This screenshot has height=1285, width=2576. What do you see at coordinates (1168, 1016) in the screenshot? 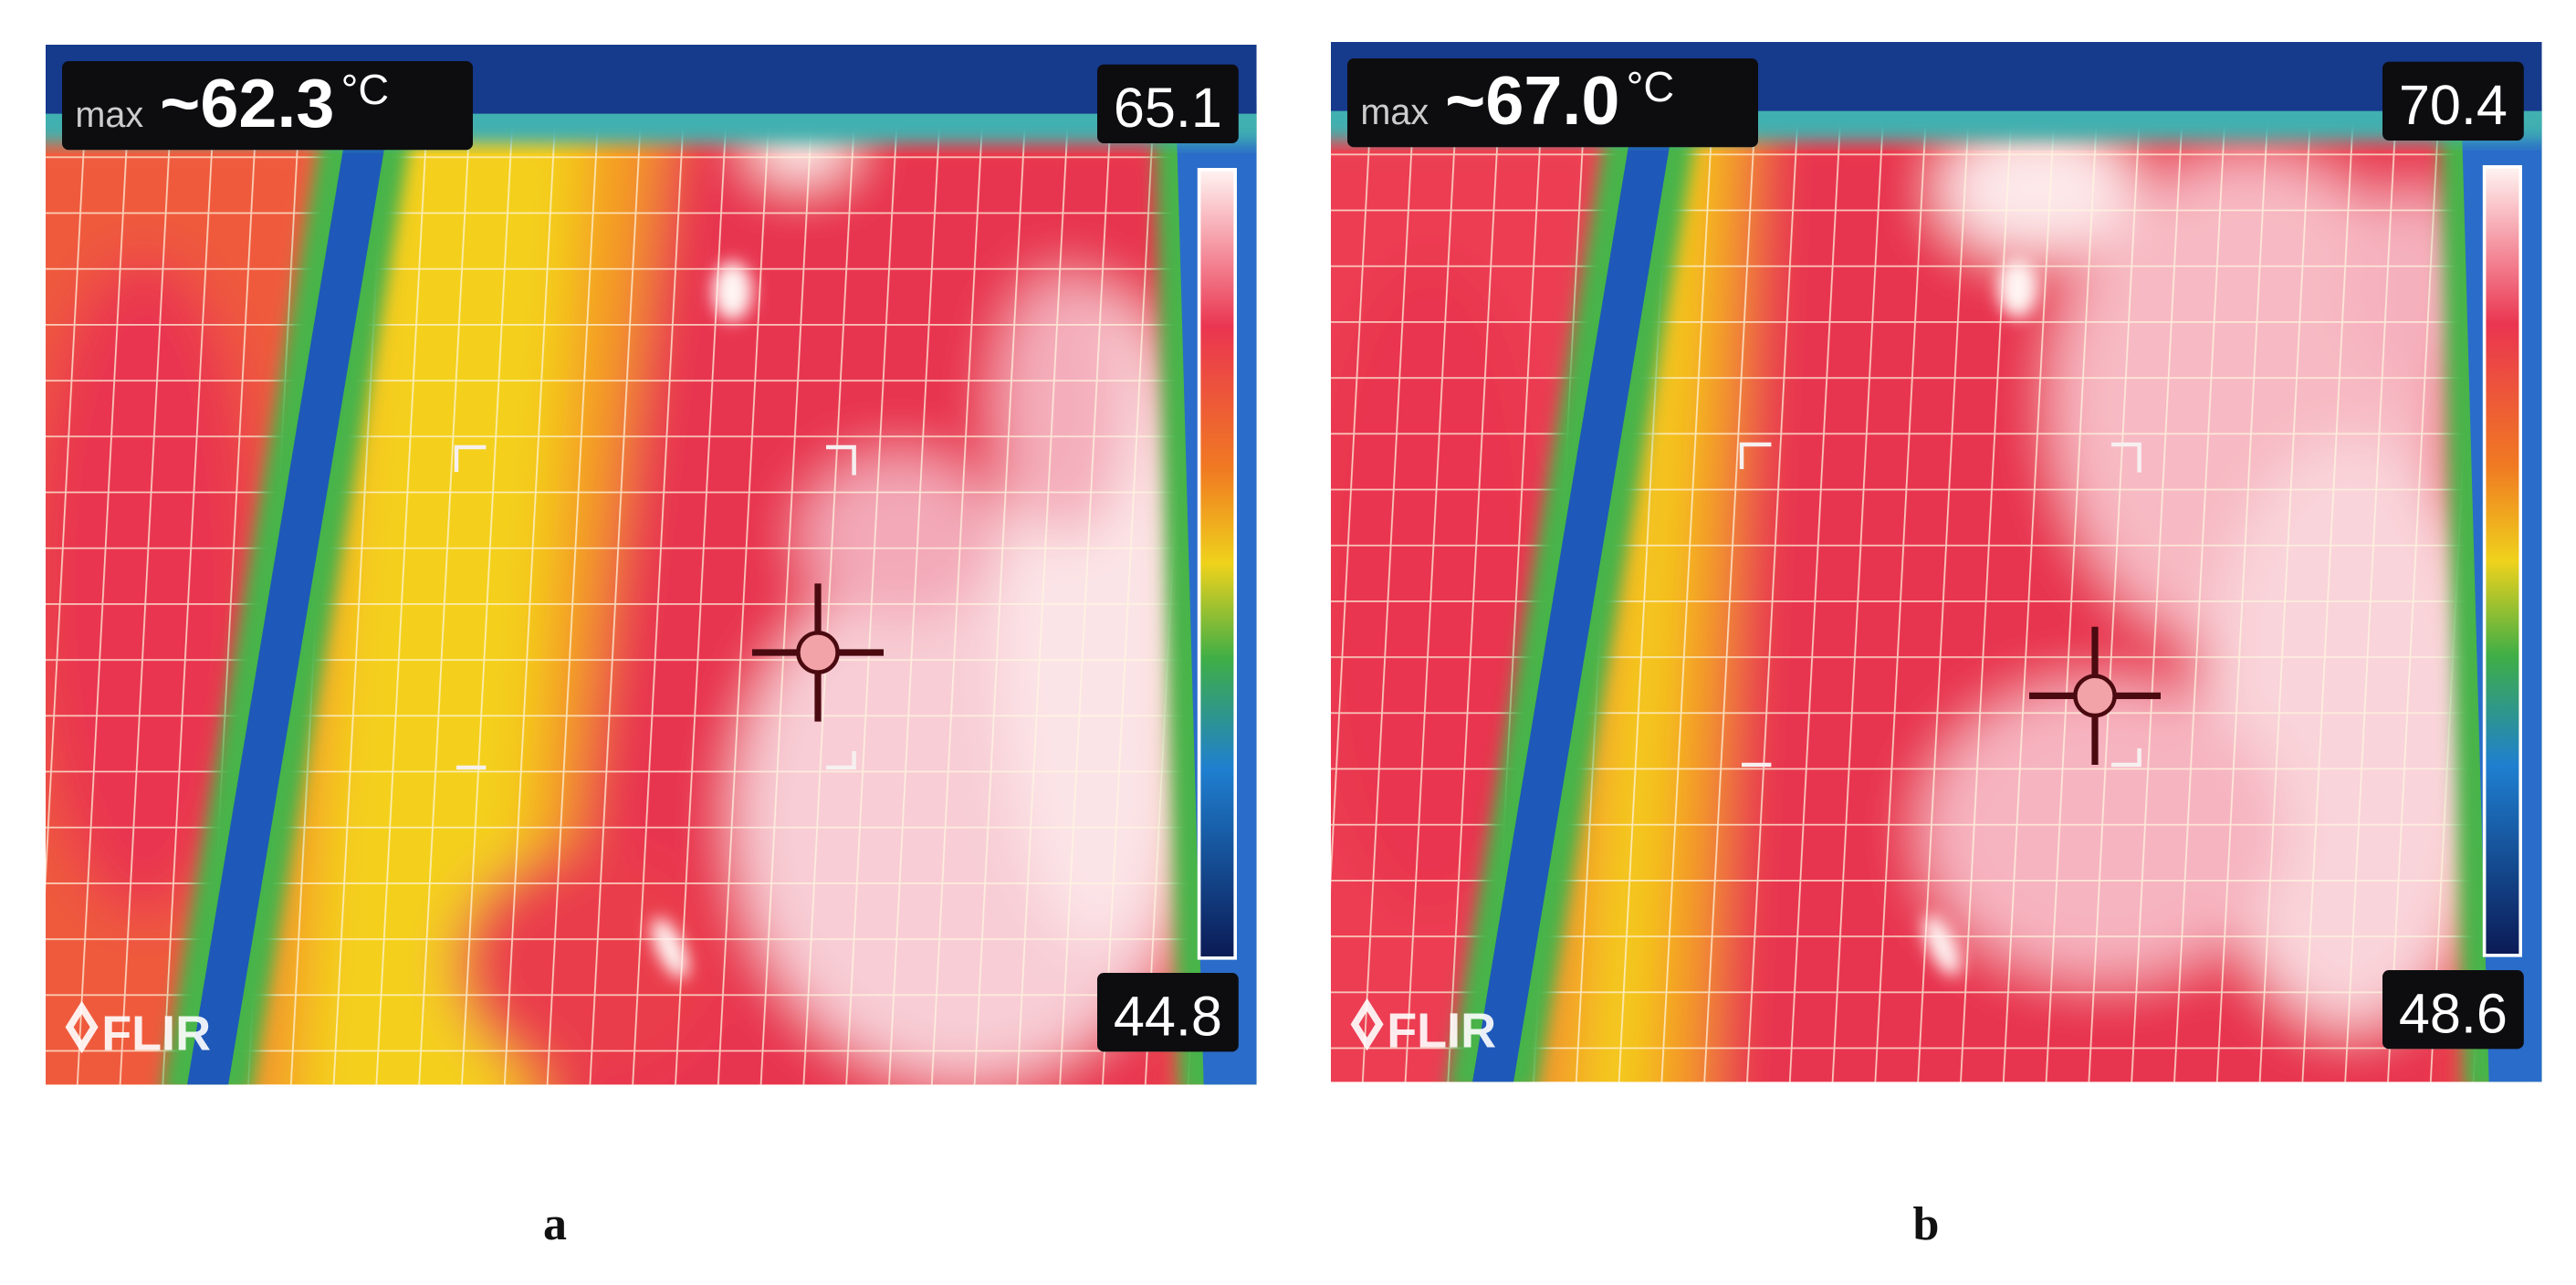
I see `scale-min: 44.8` at bounding box center [1168, 1016].